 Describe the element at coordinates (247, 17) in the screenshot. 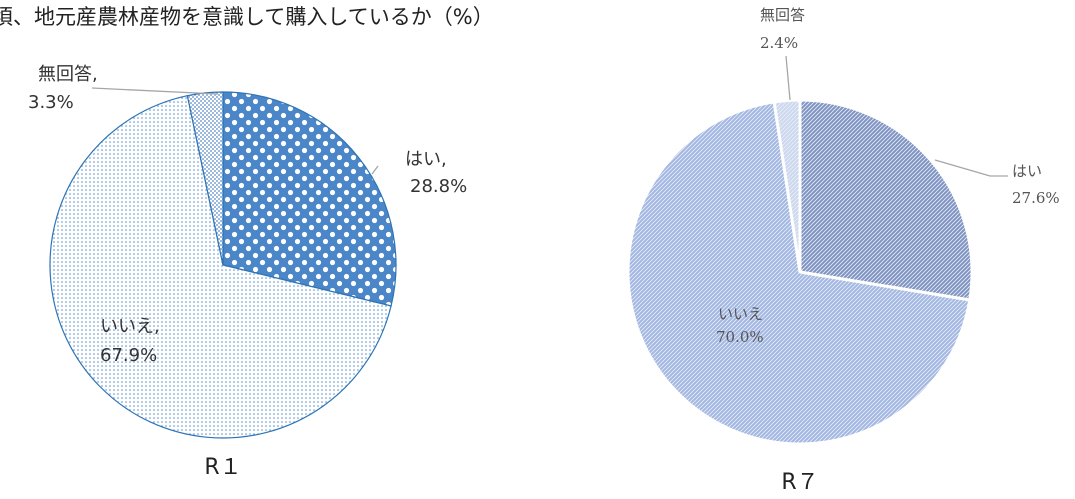

I see `page-title: 頃、地元産農林産物を意識して購入しているか（%）` at that location.